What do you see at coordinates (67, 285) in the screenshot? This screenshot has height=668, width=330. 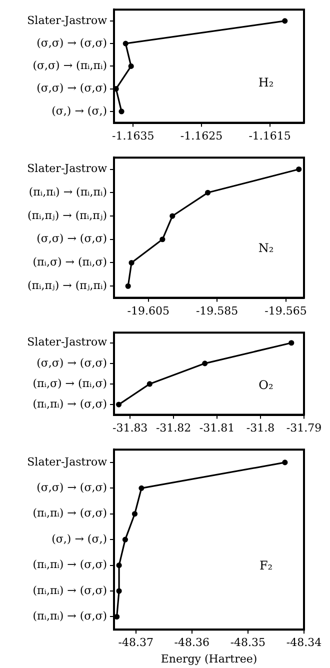 I see `y-tick-label: (πᵢ,πⱼ) → (πⱼ,πᵢ)` at bounding box center [67, 285].